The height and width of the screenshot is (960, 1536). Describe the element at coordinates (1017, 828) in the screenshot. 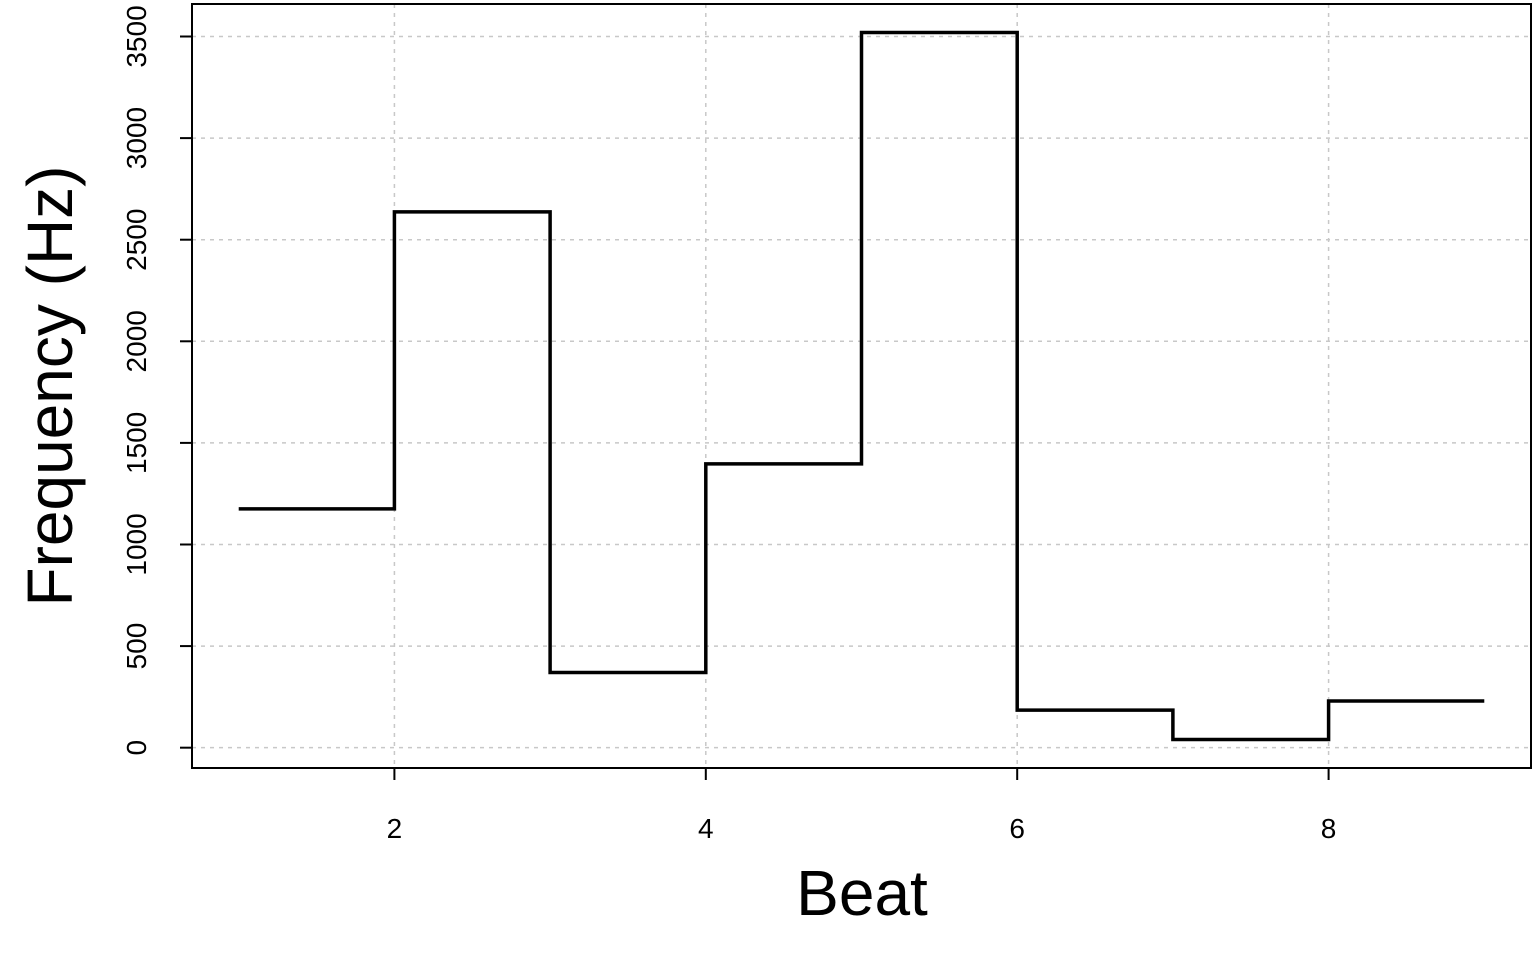

I see `x-tick-label: 6` at that location.